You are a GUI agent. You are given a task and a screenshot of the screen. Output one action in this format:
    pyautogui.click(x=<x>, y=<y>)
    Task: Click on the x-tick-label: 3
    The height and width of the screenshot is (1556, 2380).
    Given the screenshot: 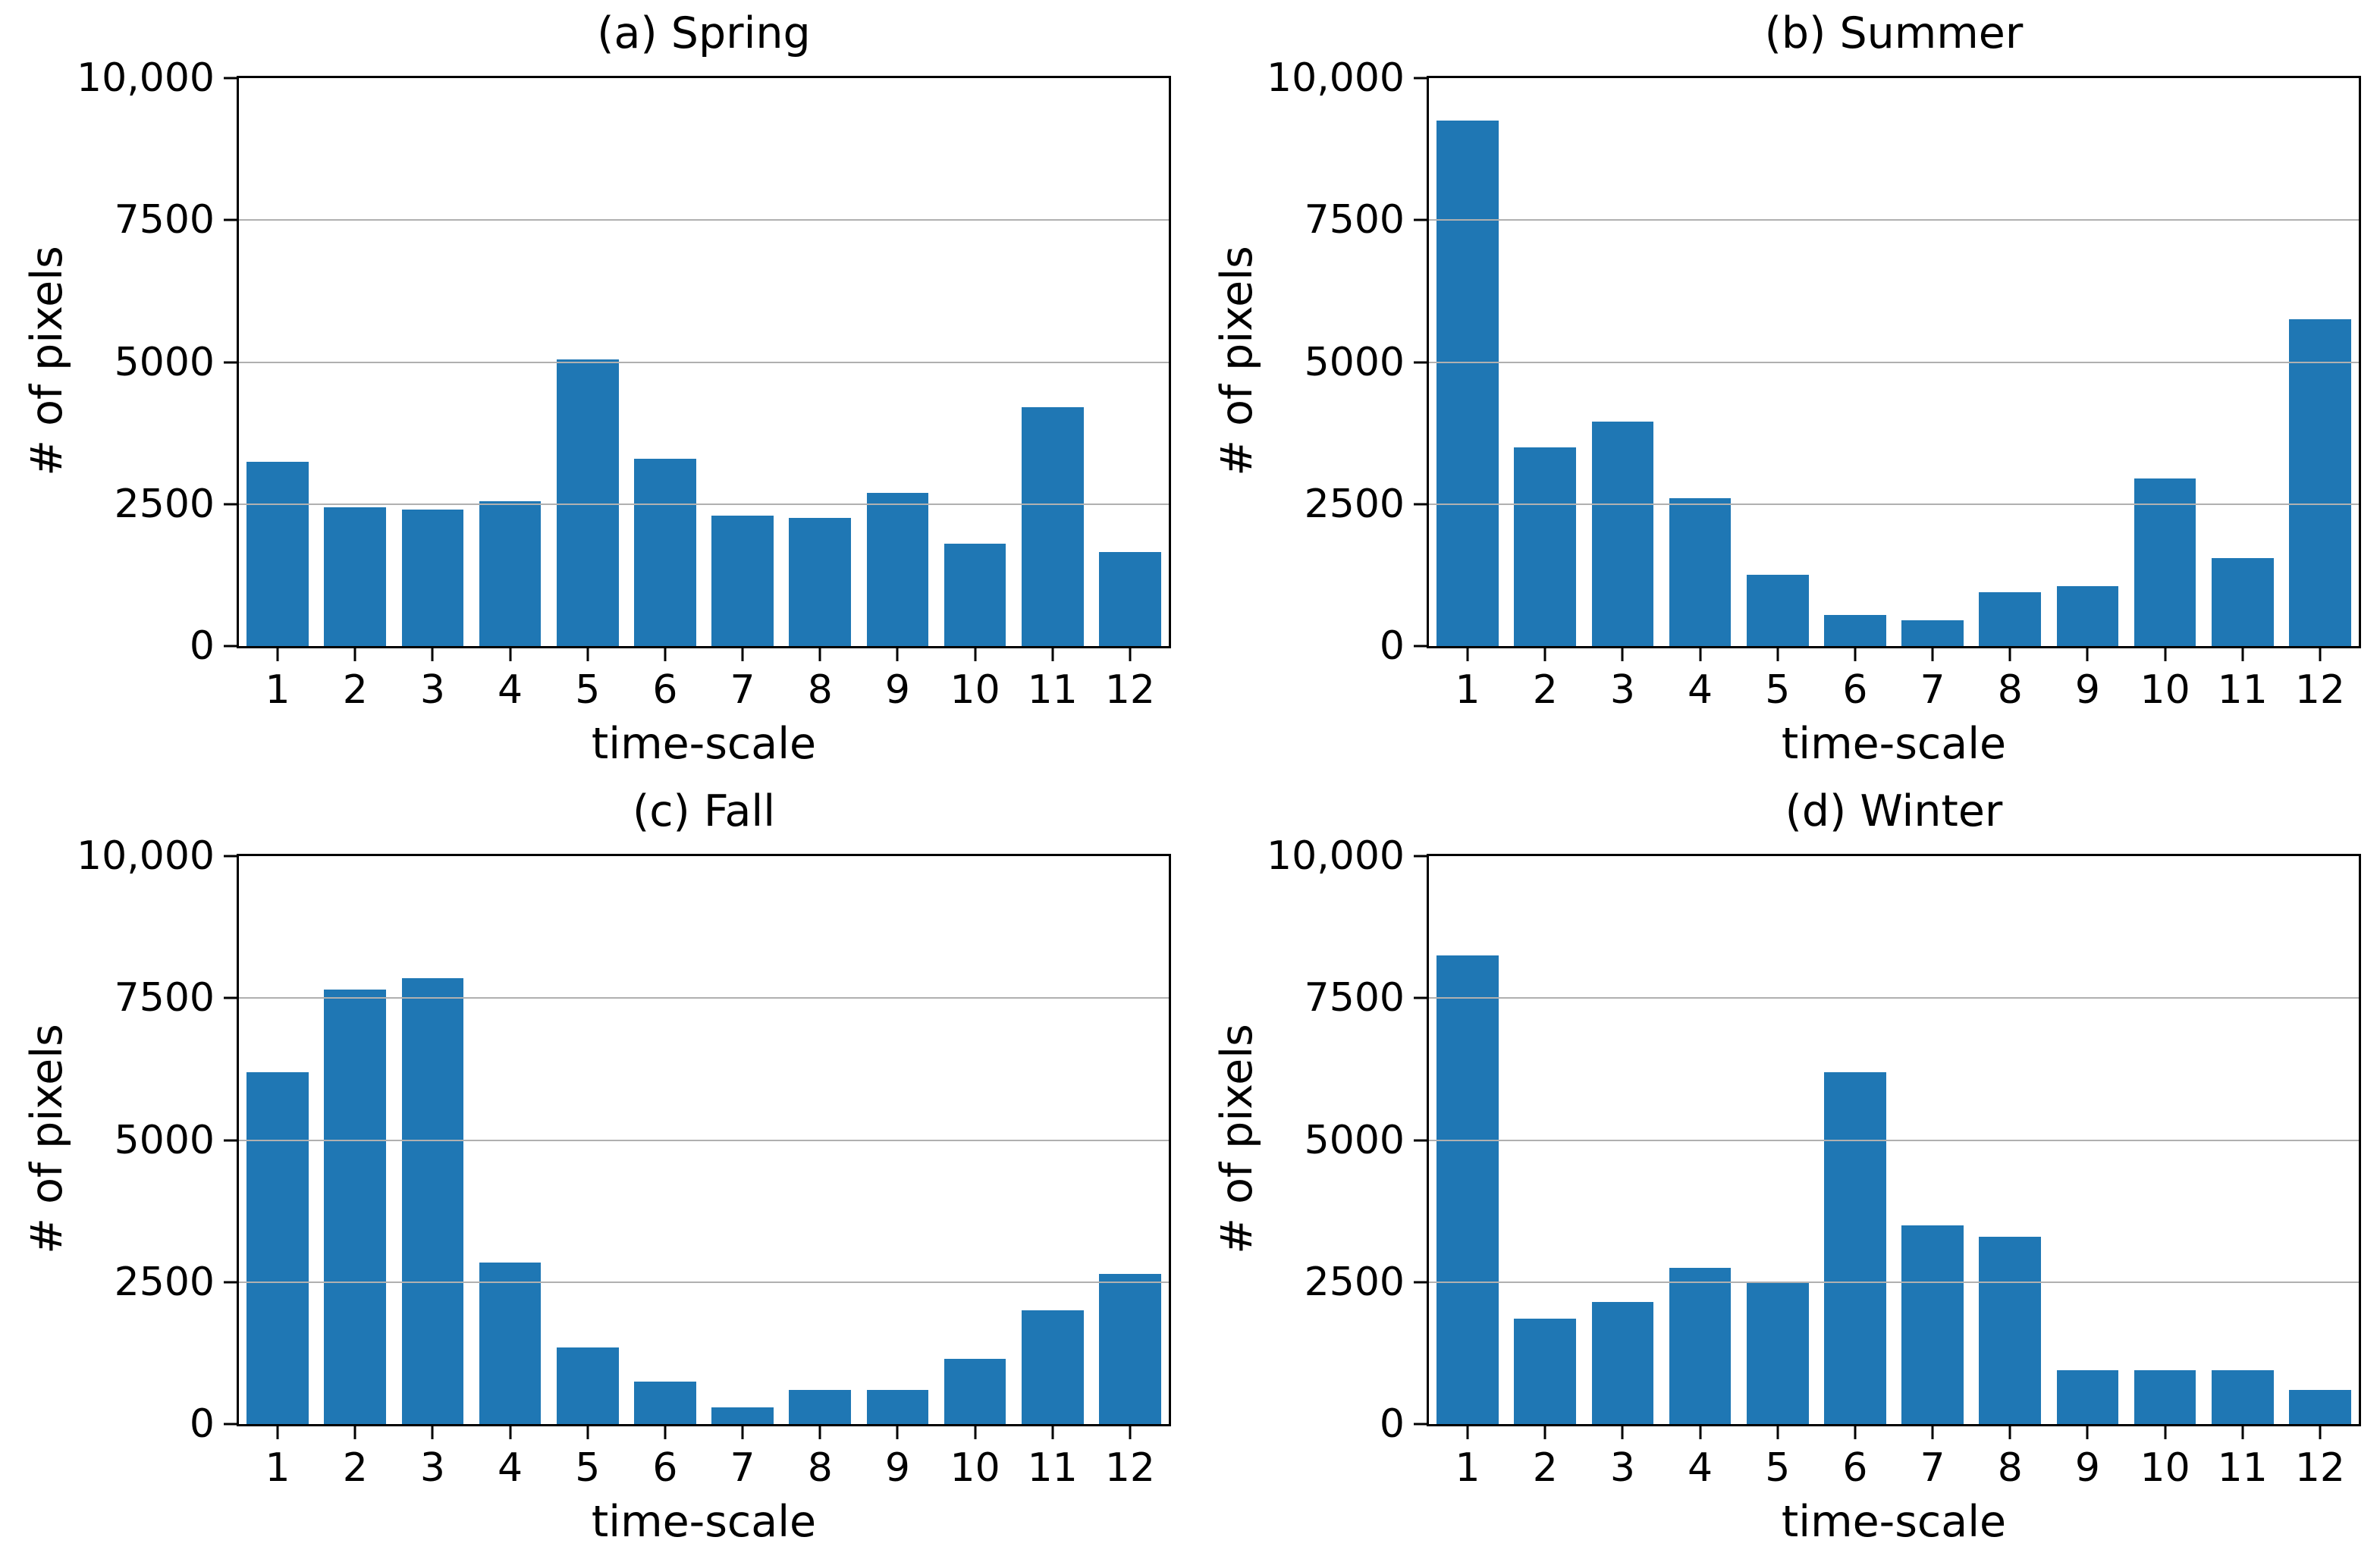 What is the action you would take?
    pyautogui.click(x=1622, y=690)
    